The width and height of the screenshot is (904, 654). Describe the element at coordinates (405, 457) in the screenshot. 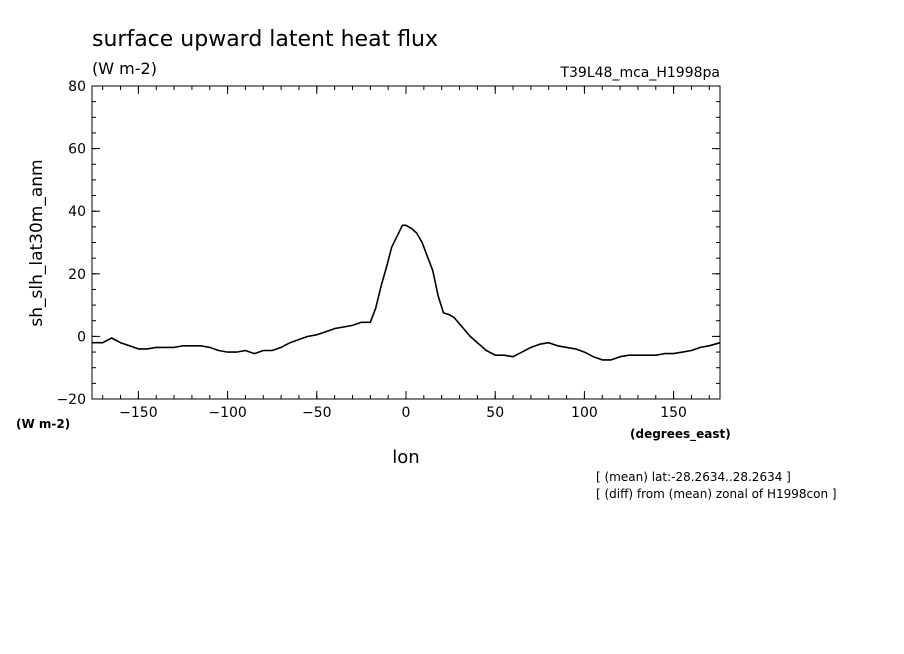

I see `x-axis-label: lon` at that location.